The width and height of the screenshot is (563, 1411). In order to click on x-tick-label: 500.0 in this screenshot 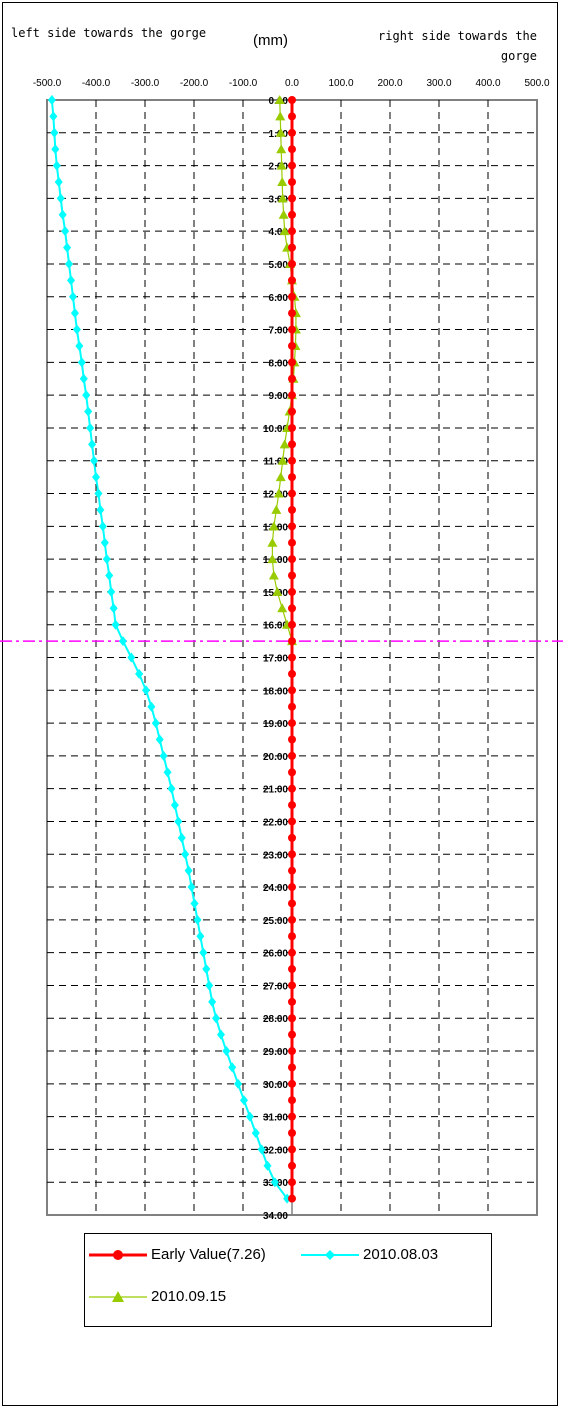, I will do `click(536, 83)`.